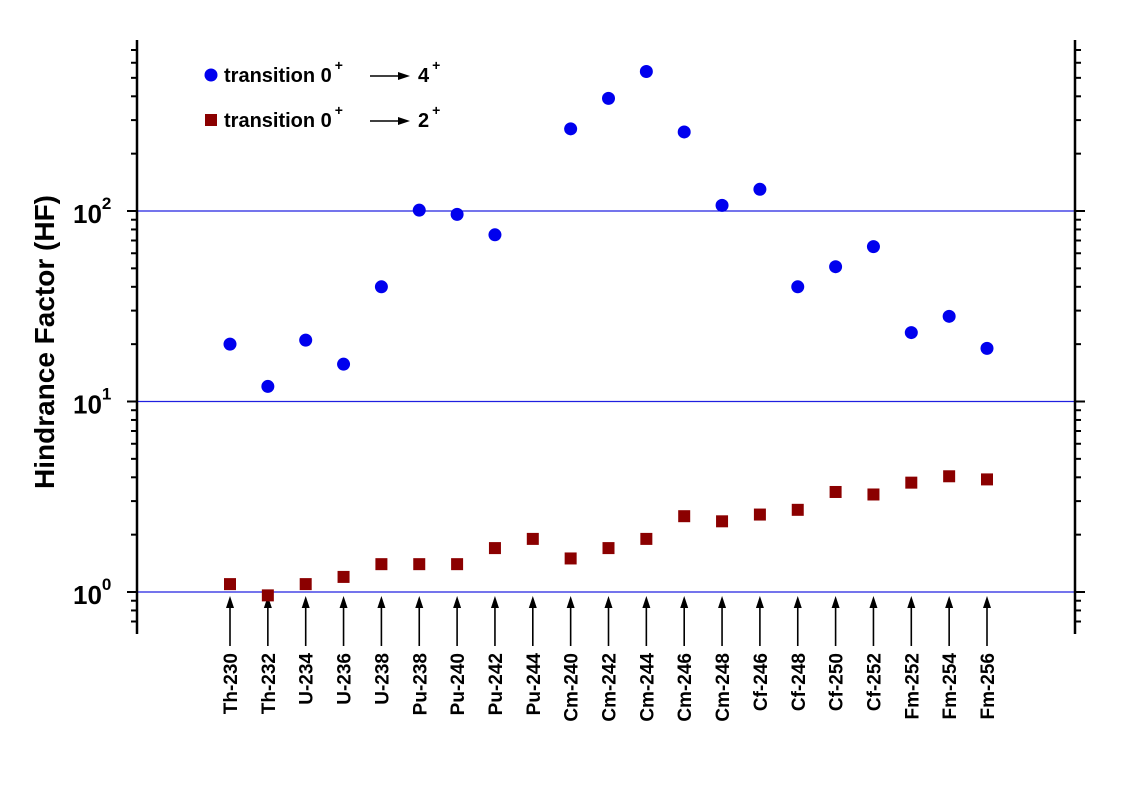 The image size is (1135, 792). What do you see at coordinates (211, 120) in the screenshot?
I see `legend-marker-square` at bounding box center [211, 120].